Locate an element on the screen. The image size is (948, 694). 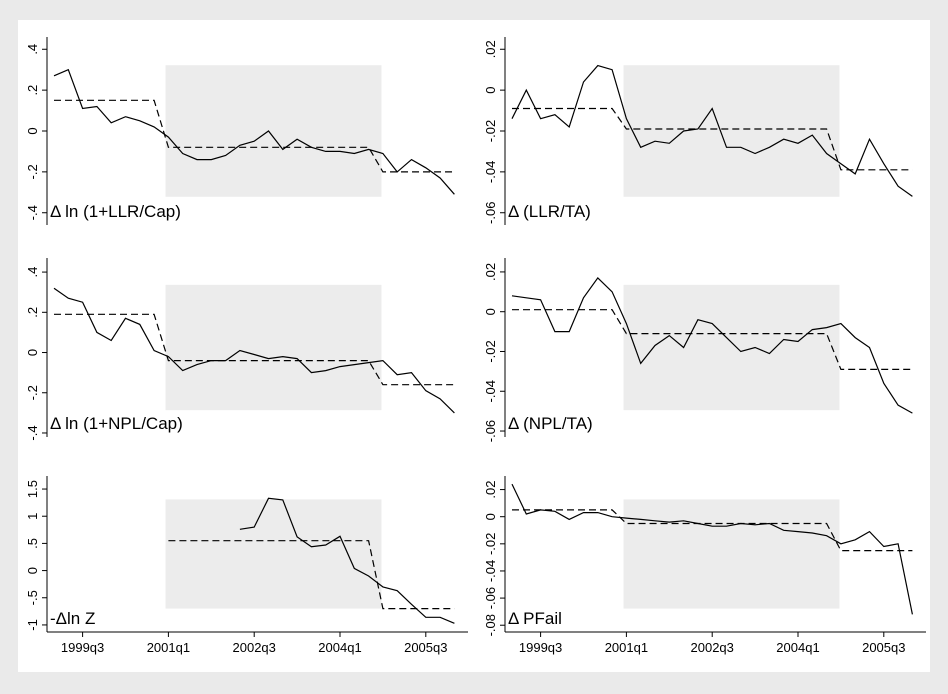
y-tick-label: 1 is located at coordinates (32, 516).